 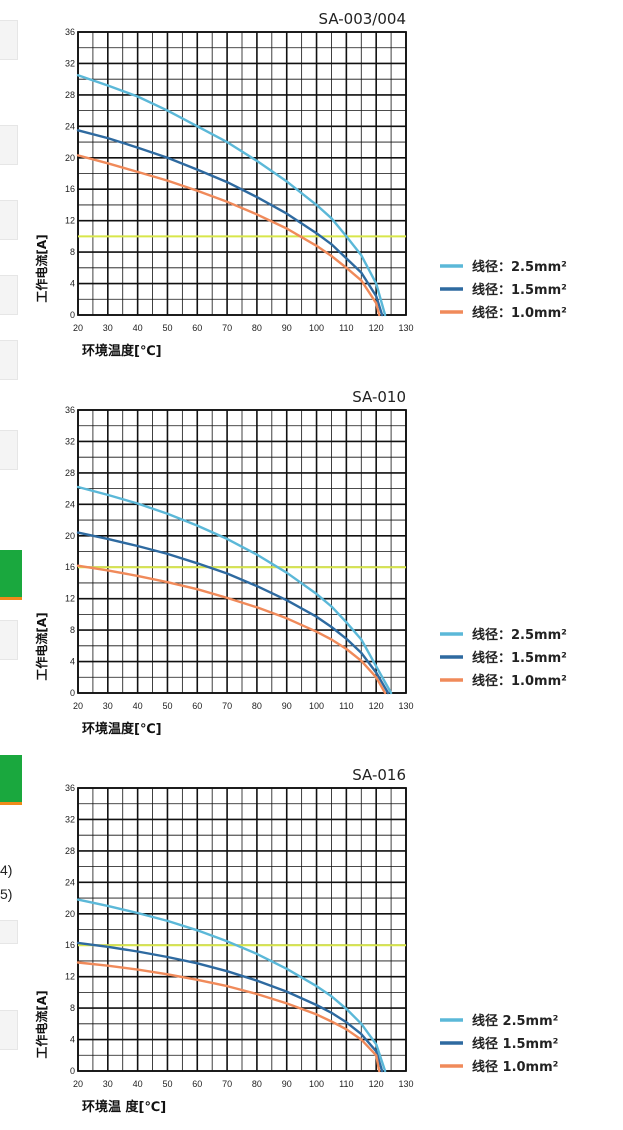 What do you see at coordinates (70, 504) in the screenshot?
I see `y-tick-label: 24` at bounding box center [70, 504].